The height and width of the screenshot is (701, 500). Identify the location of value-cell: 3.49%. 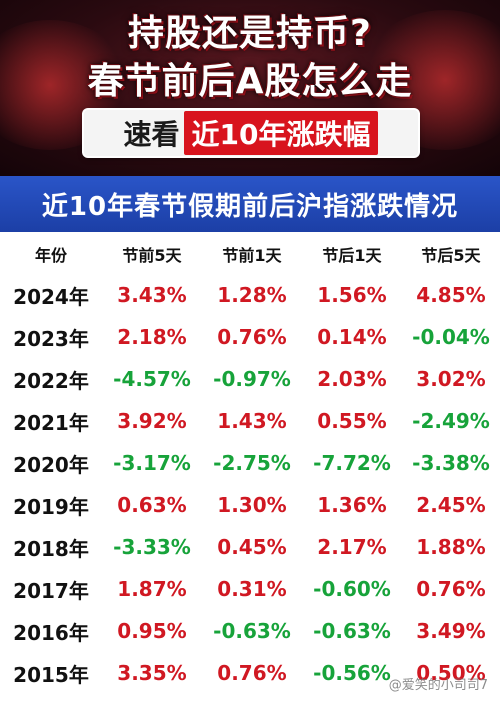
(451, 631).